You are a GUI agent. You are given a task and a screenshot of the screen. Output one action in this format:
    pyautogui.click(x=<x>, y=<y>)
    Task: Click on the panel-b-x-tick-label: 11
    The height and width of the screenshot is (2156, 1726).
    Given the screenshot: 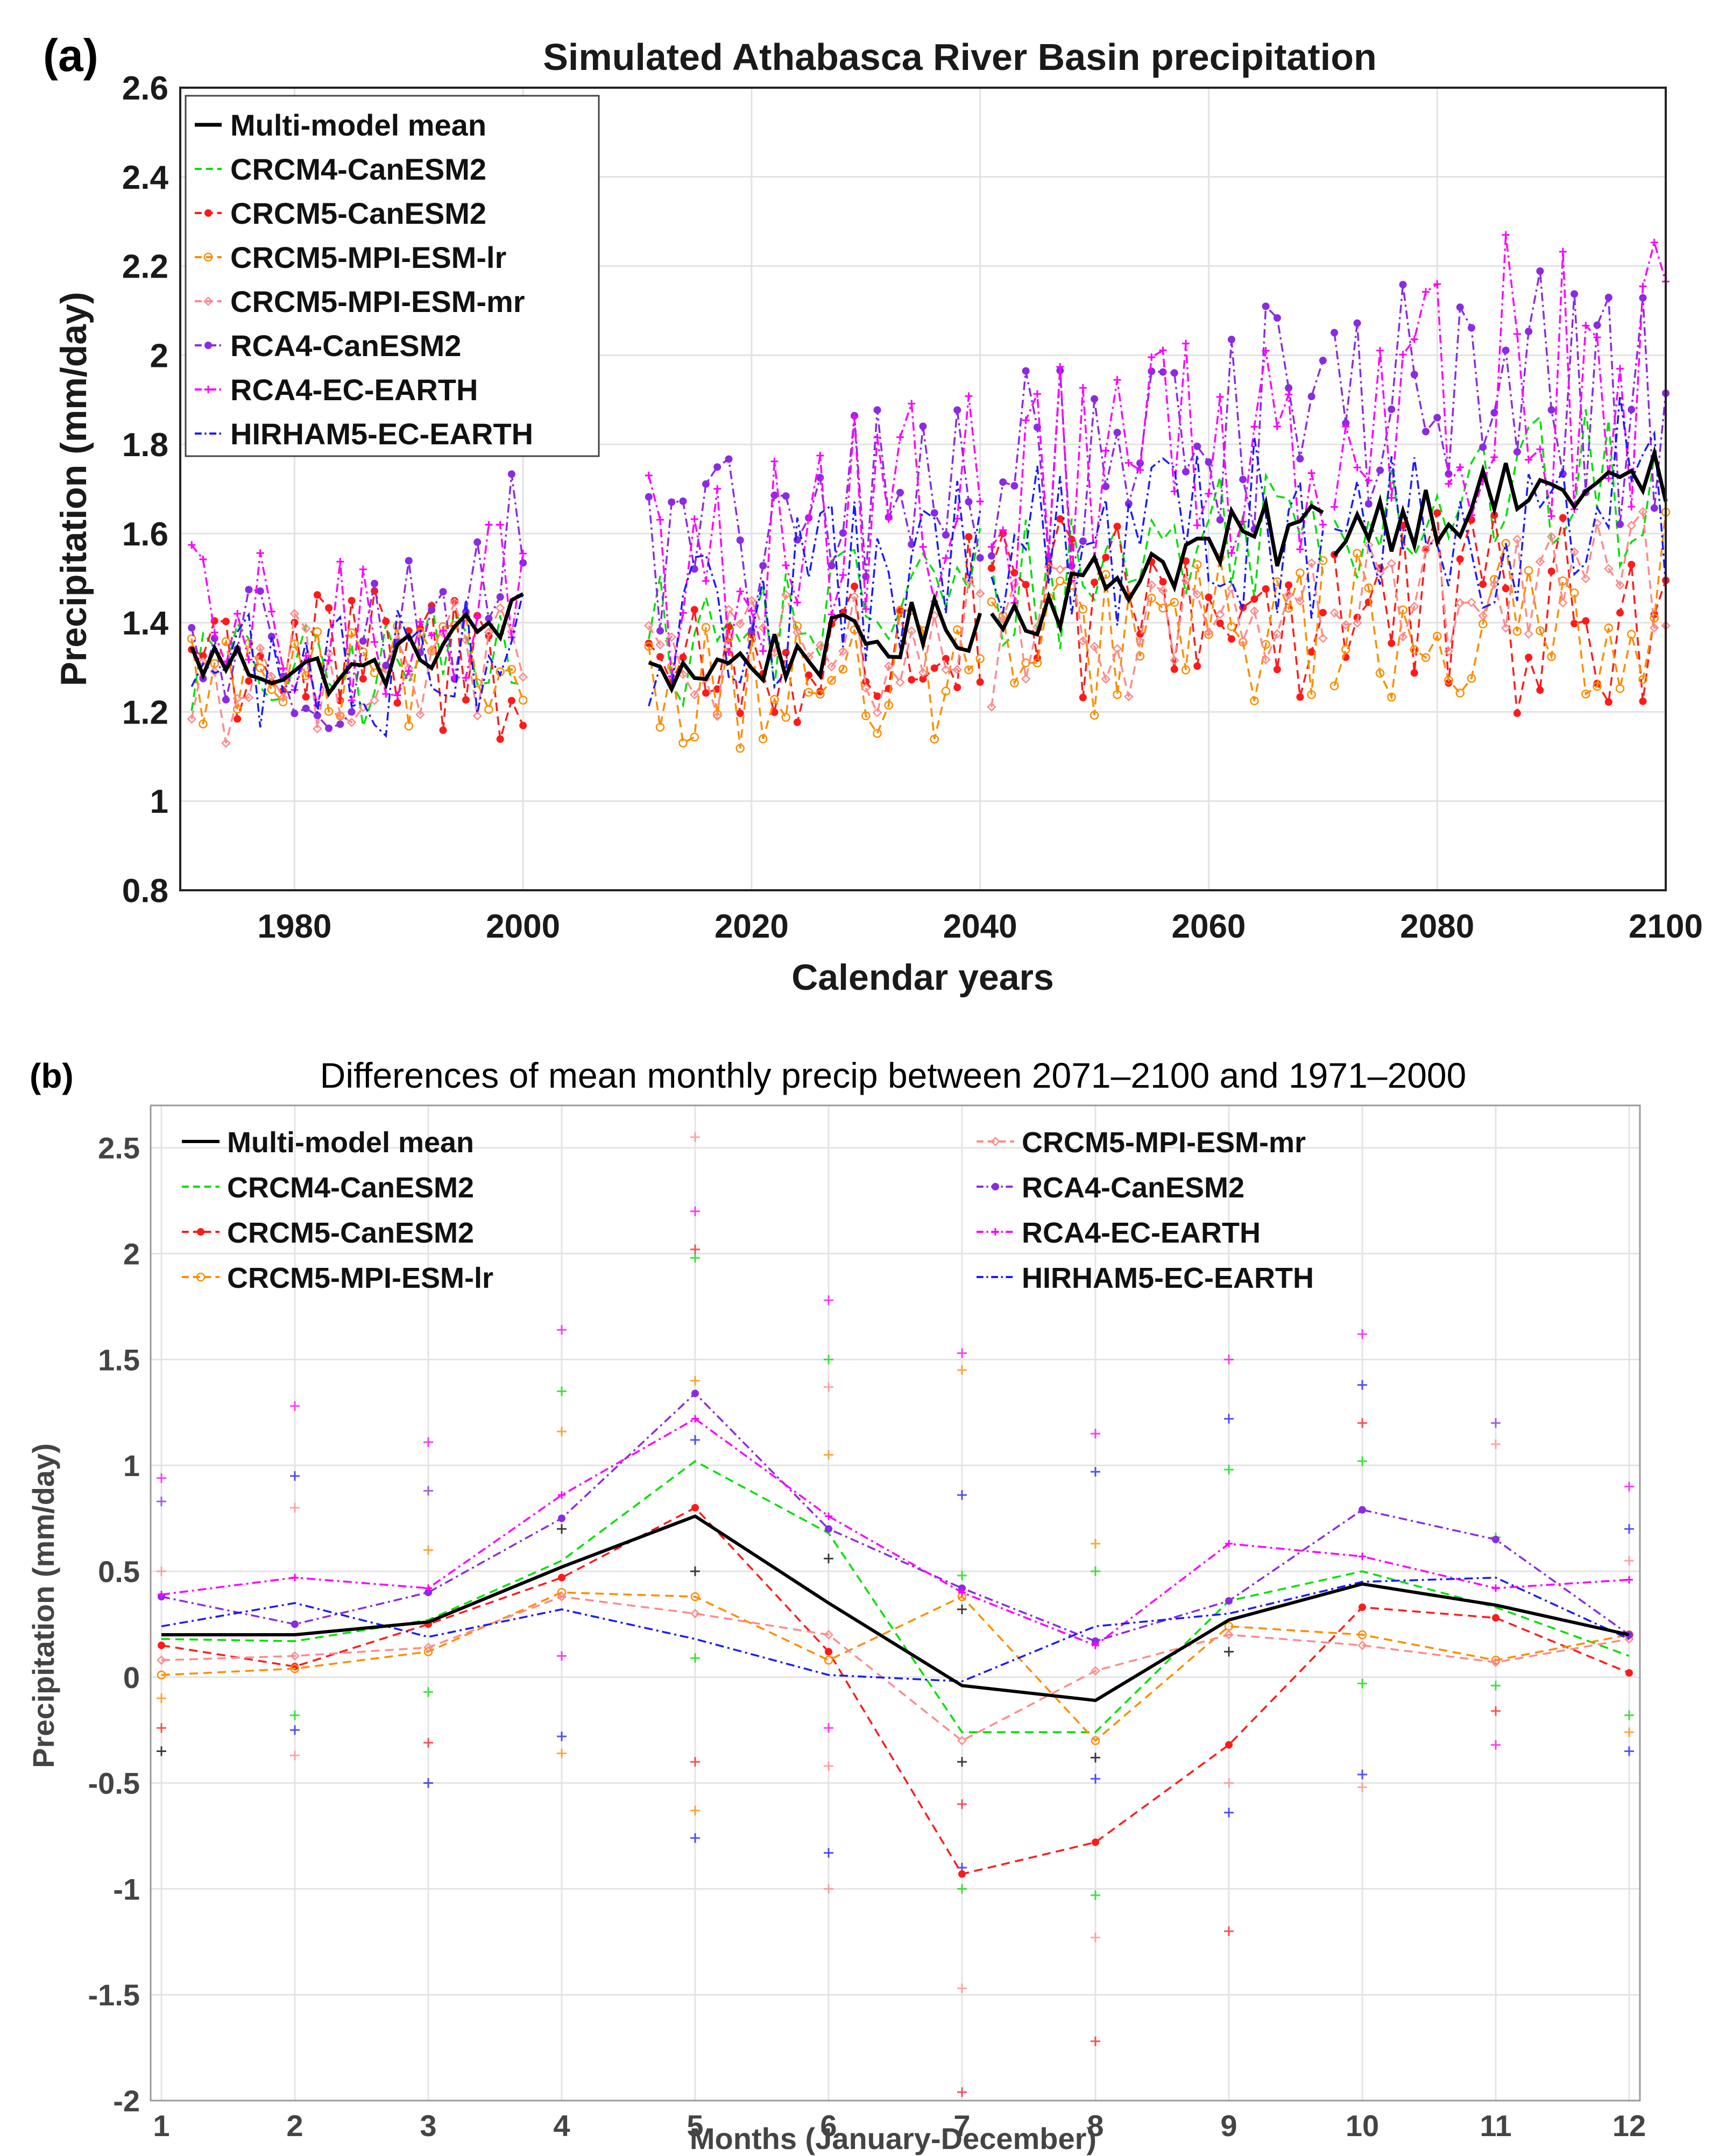 What is the action you would take?
    pyautogui.click(x=1495, y=2126)
    